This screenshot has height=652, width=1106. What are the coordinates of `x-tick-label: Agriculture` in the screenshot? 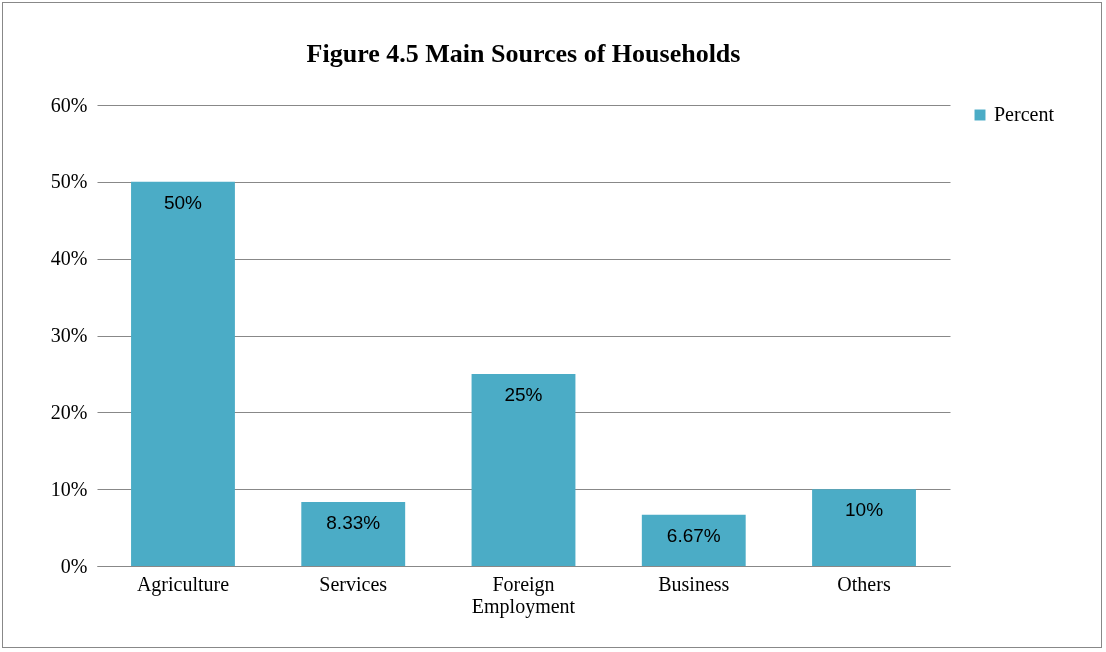 It's located at (183, 584).